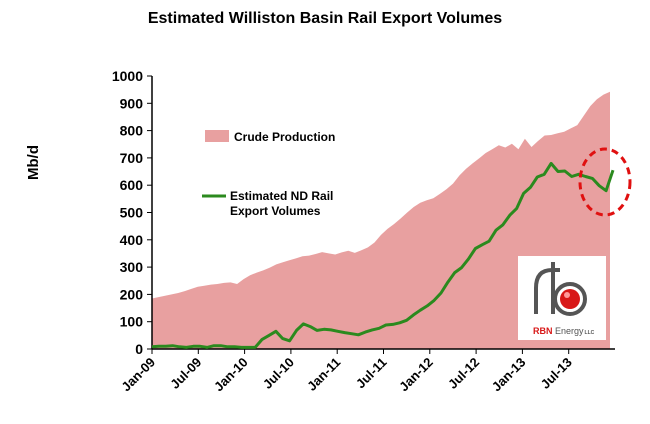 The image size is (650, 424). Describe the element at coordinates (138, 375) in the screenshot. I see `x-tick-label: Jan-09` at that location.